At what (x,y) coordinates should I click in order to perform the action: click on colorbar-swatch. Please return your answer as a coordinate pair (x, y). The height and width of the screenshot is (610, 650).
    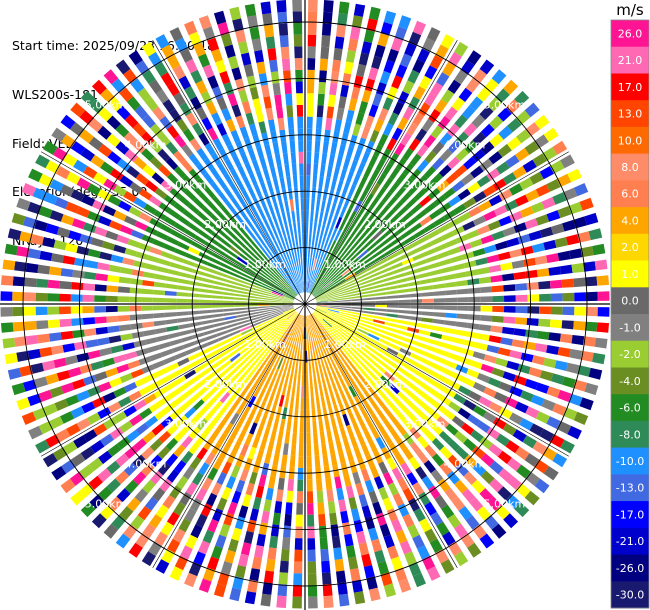
    Looking at the image, I should click on (630, 595).